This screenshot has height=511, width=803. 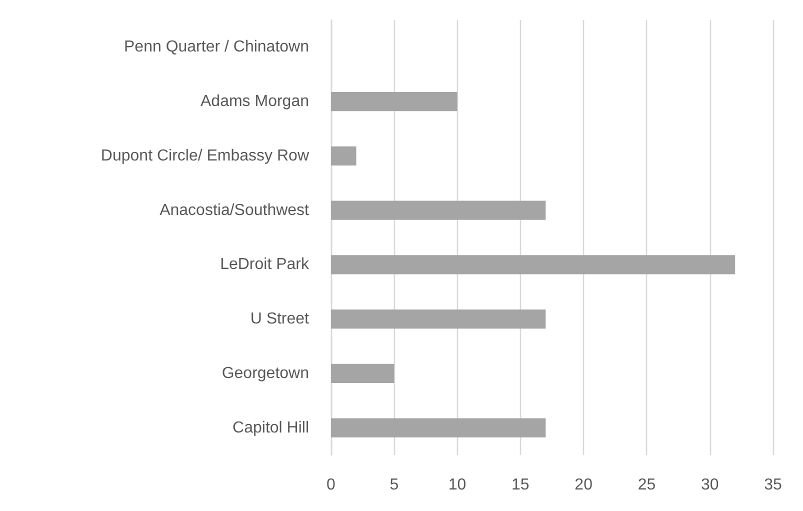 What do you see at coordinates (216, 47) in the screenshot?
I see `y-tick-label: Penn Quarter / Chinatown` at bounding box center [216, 47].